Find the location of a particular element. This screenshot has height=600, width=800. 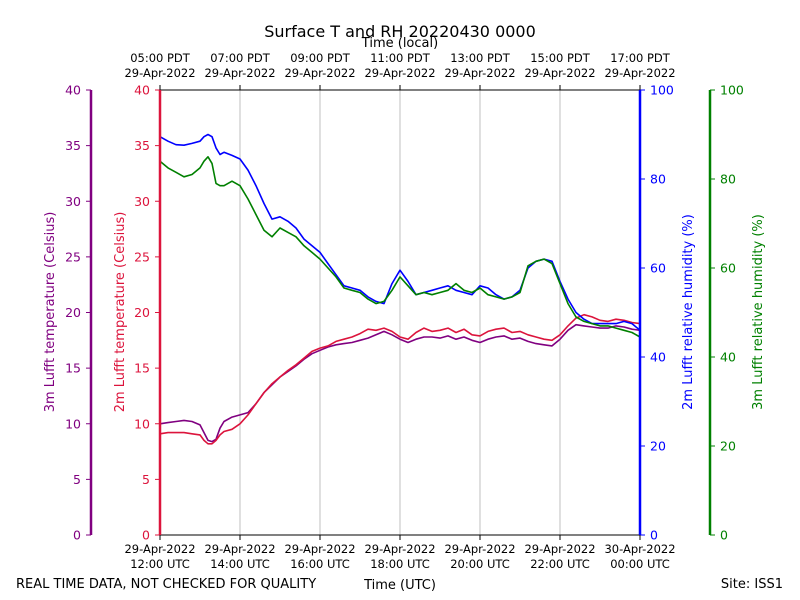

bottom-tick-label-date-0: 29-Apr-2022 is located at coordinates (159, 549).